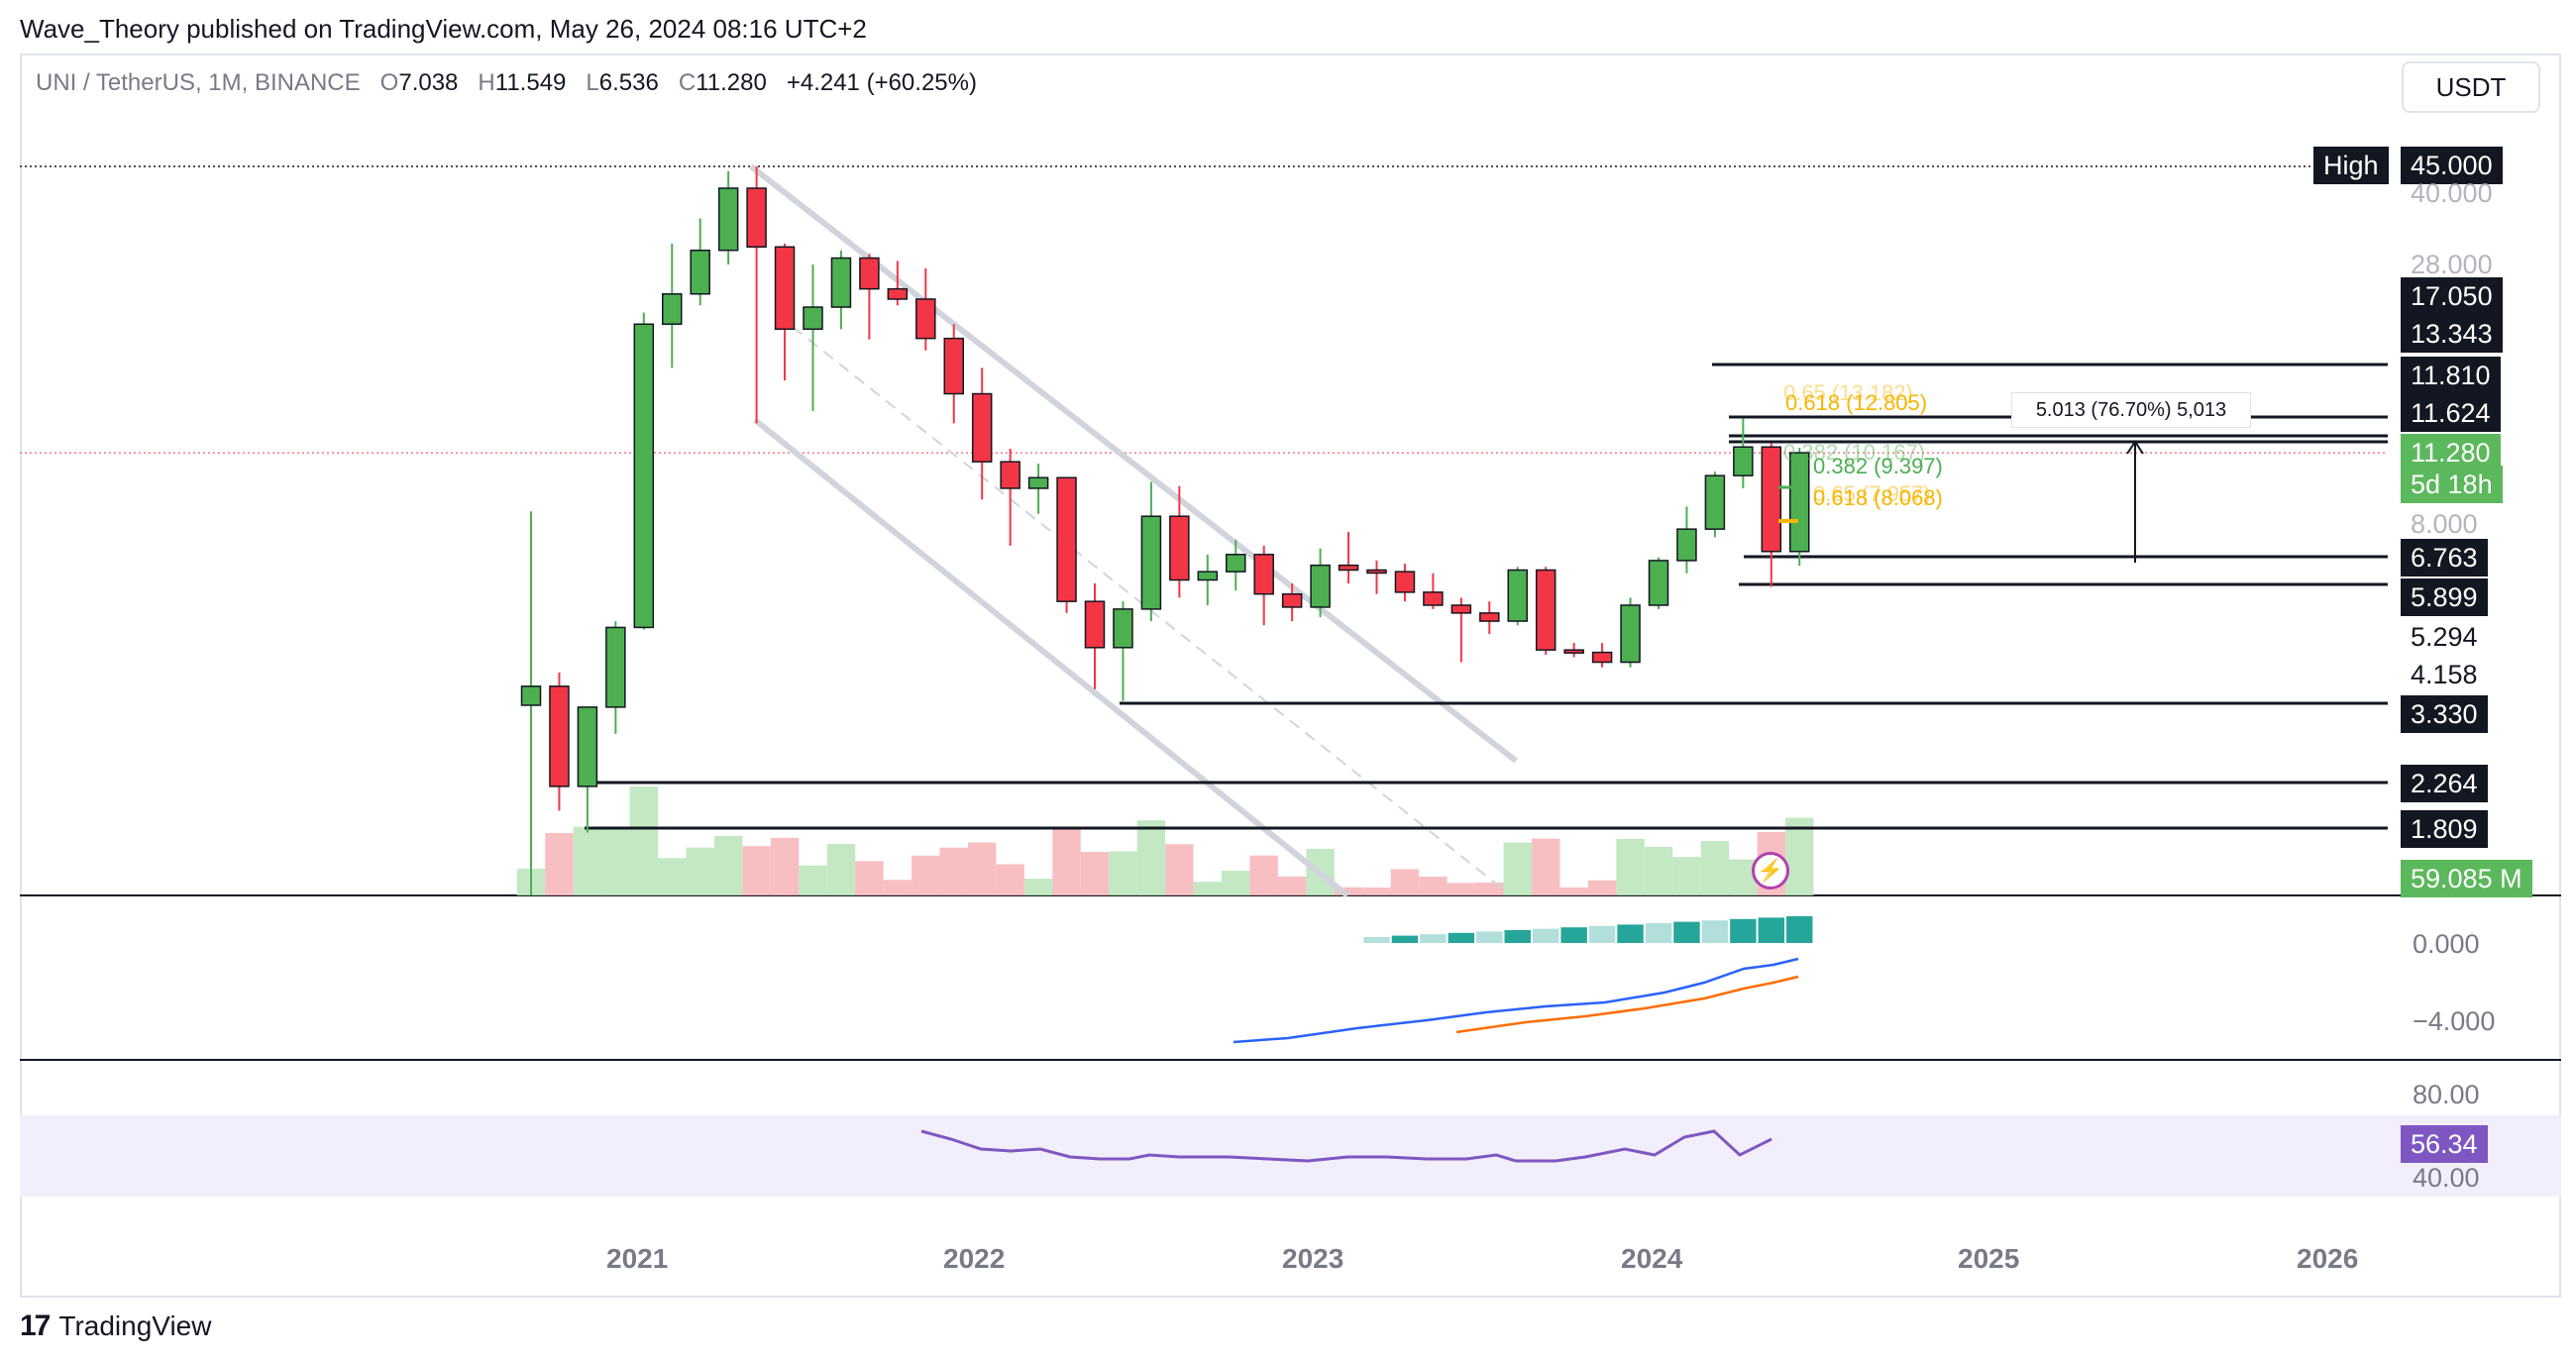  I want to click on macd-axis-zero: 0.000, so click(2447, 944).